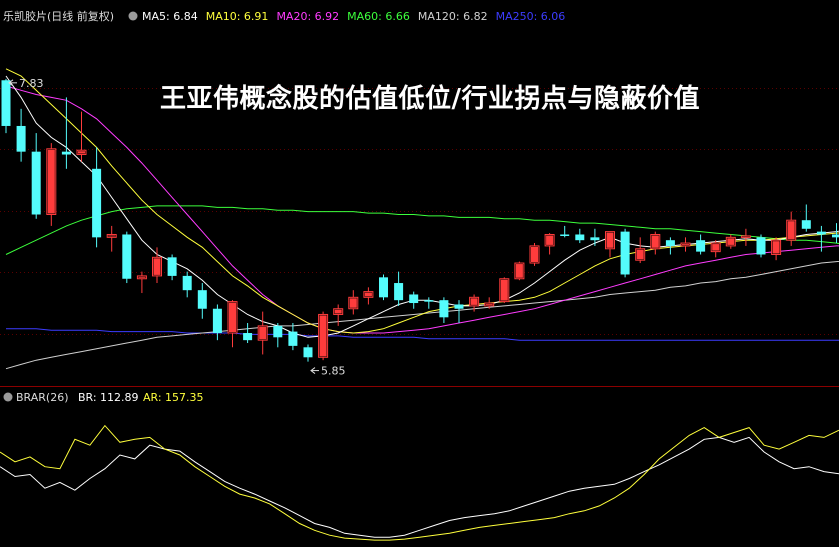 This screenshot has width=839, height=547. Describe the element at coordinates (133, 16) in the screenshot. I see `settings-icon` at that location.